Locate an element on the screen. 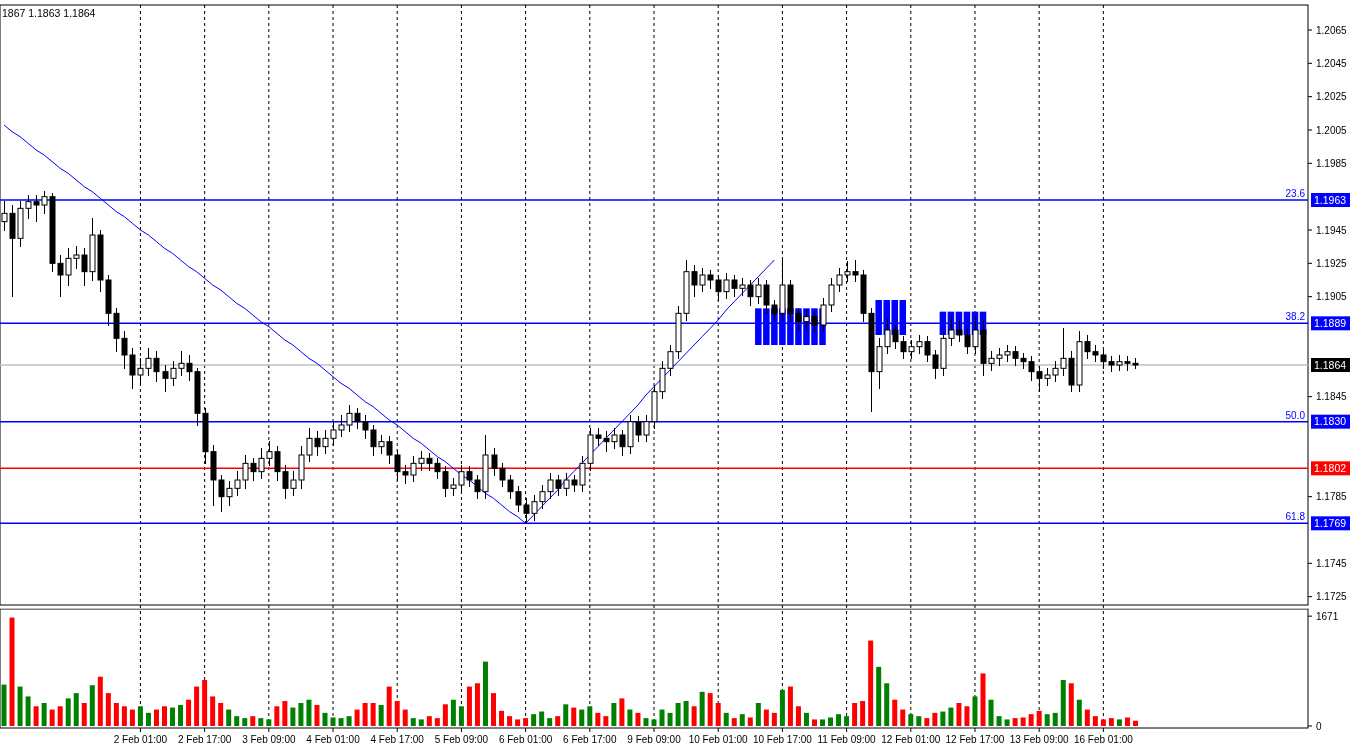  ref-line-label: 1.1889 is located at coordinates (1330, 323).